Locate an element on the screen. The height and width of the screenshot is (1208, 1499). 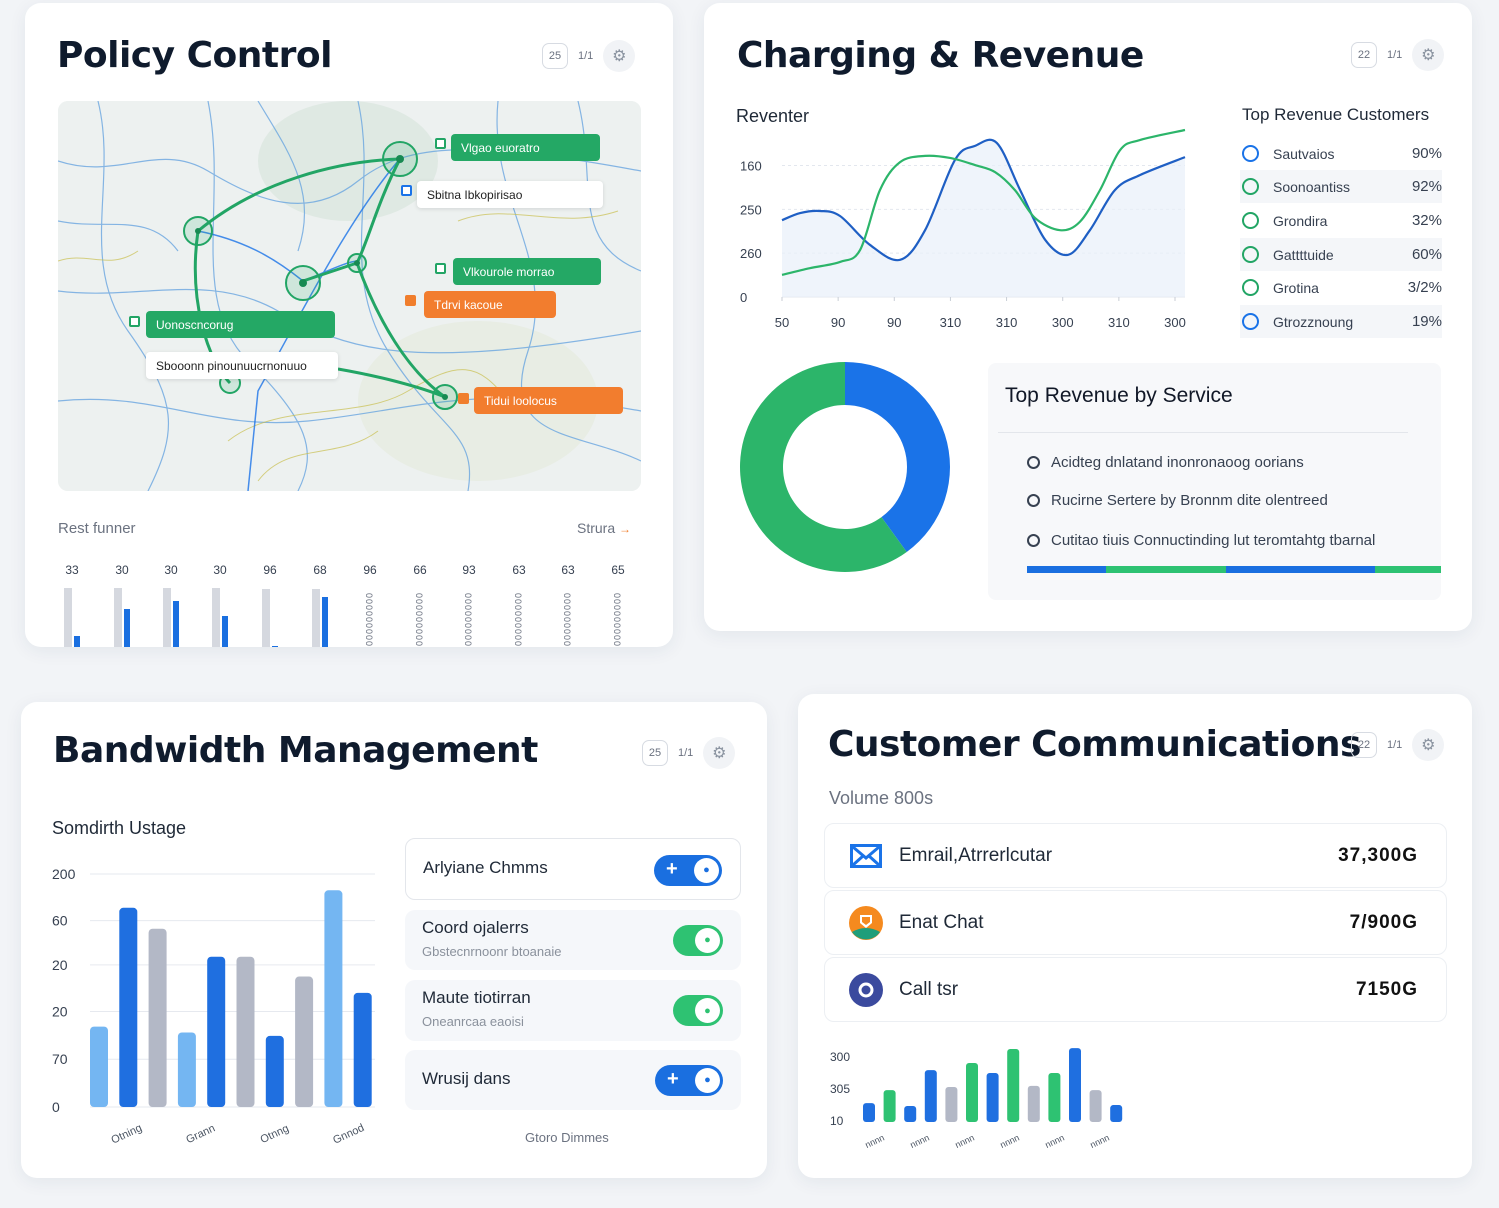
card-title: Customer Communications is located at coordinates (1094, 744).